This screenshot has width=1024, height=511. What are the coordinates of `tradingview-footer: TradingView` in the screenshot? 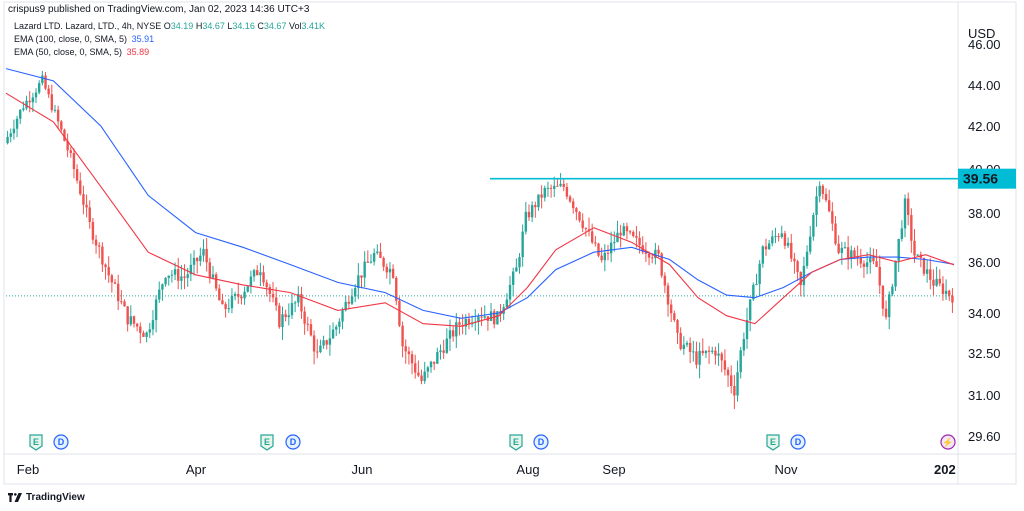 It's located at (46, 497).